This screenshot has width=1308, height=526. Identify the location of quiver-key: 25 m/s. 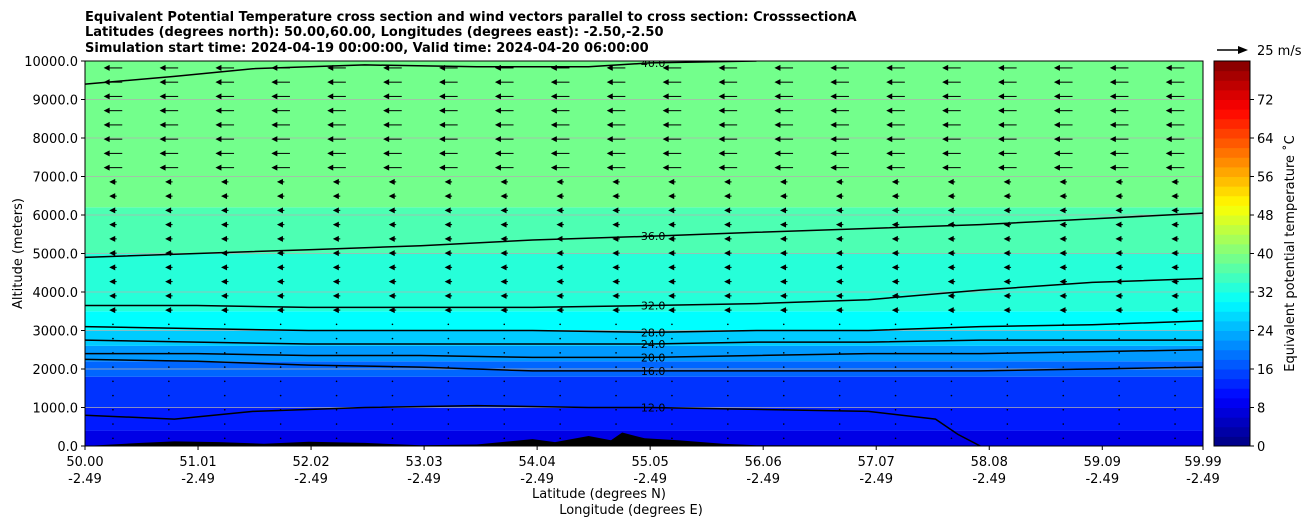
(1259, 51).